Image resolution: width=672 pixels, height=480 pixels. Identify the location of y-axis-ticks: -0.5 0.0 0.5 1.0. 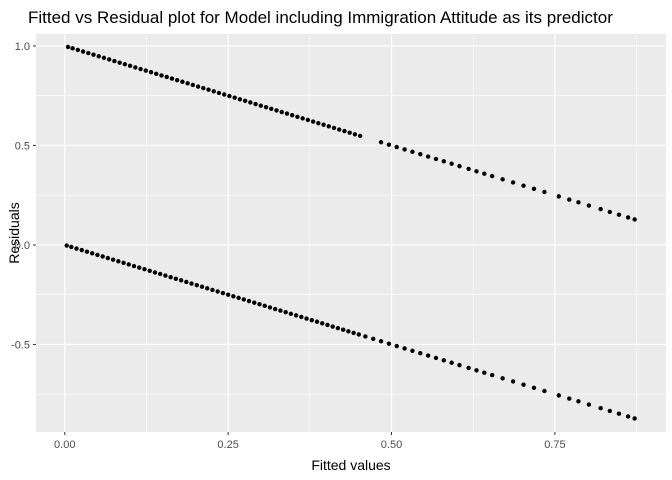
(23, 196).